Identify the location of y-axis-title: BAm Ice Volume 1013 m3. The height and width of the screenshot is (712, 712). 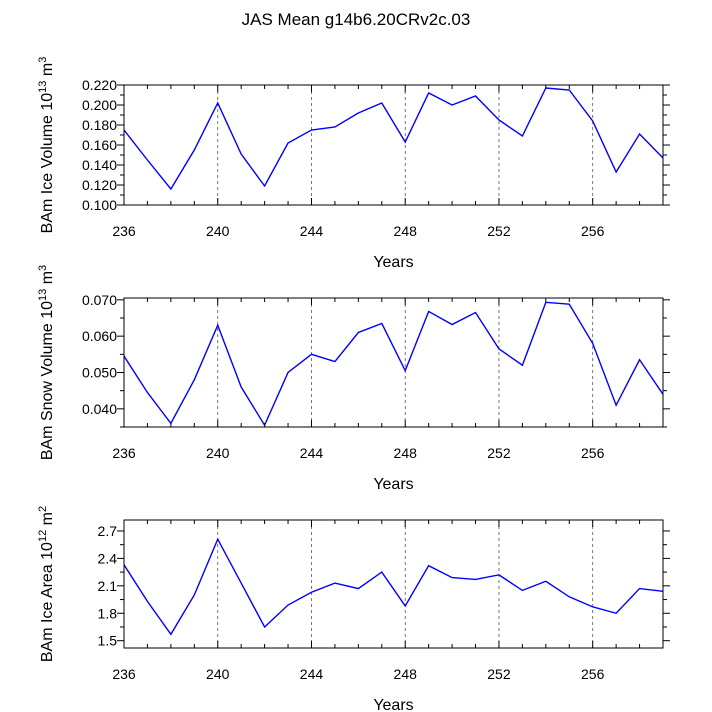
(46, 145).